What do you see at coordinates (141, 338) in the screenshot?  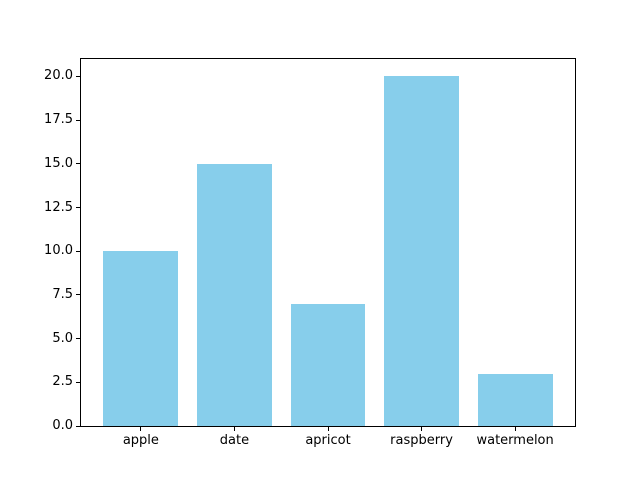 I see `bar-apple` at bounding box center [141, 338].